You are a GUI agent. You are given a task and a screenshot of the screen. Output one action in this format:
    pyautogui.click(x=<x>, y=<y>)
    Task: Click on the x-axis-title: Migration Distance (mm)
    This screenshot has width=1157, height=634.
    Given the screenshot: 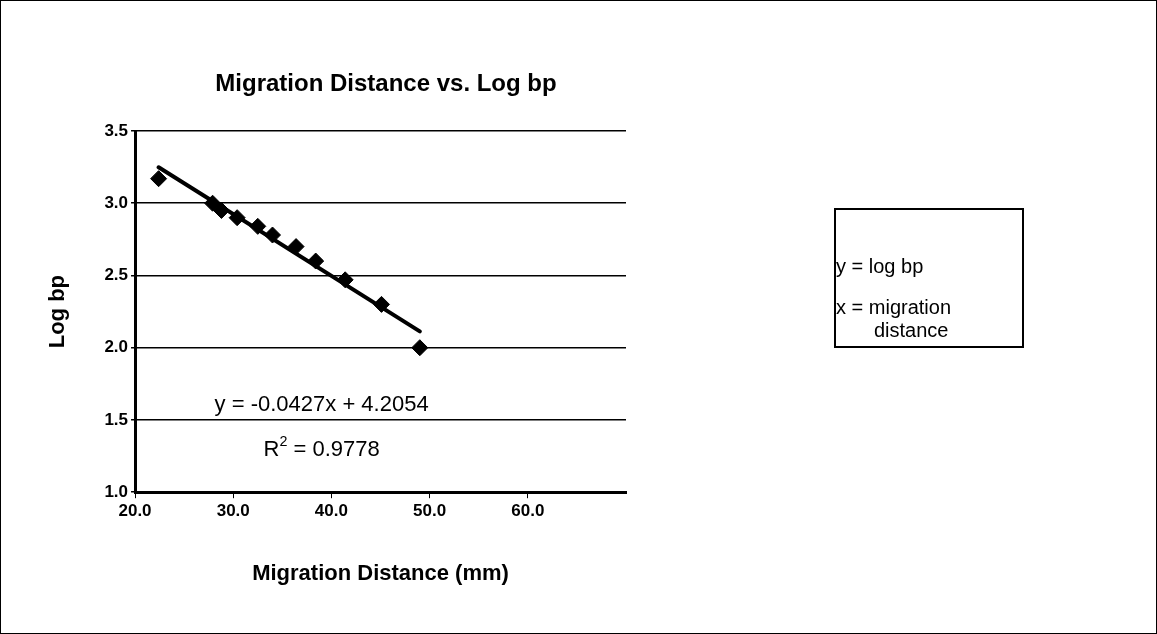 What is the action you would take?
    pyautogui.click(x=380, y=572)
    